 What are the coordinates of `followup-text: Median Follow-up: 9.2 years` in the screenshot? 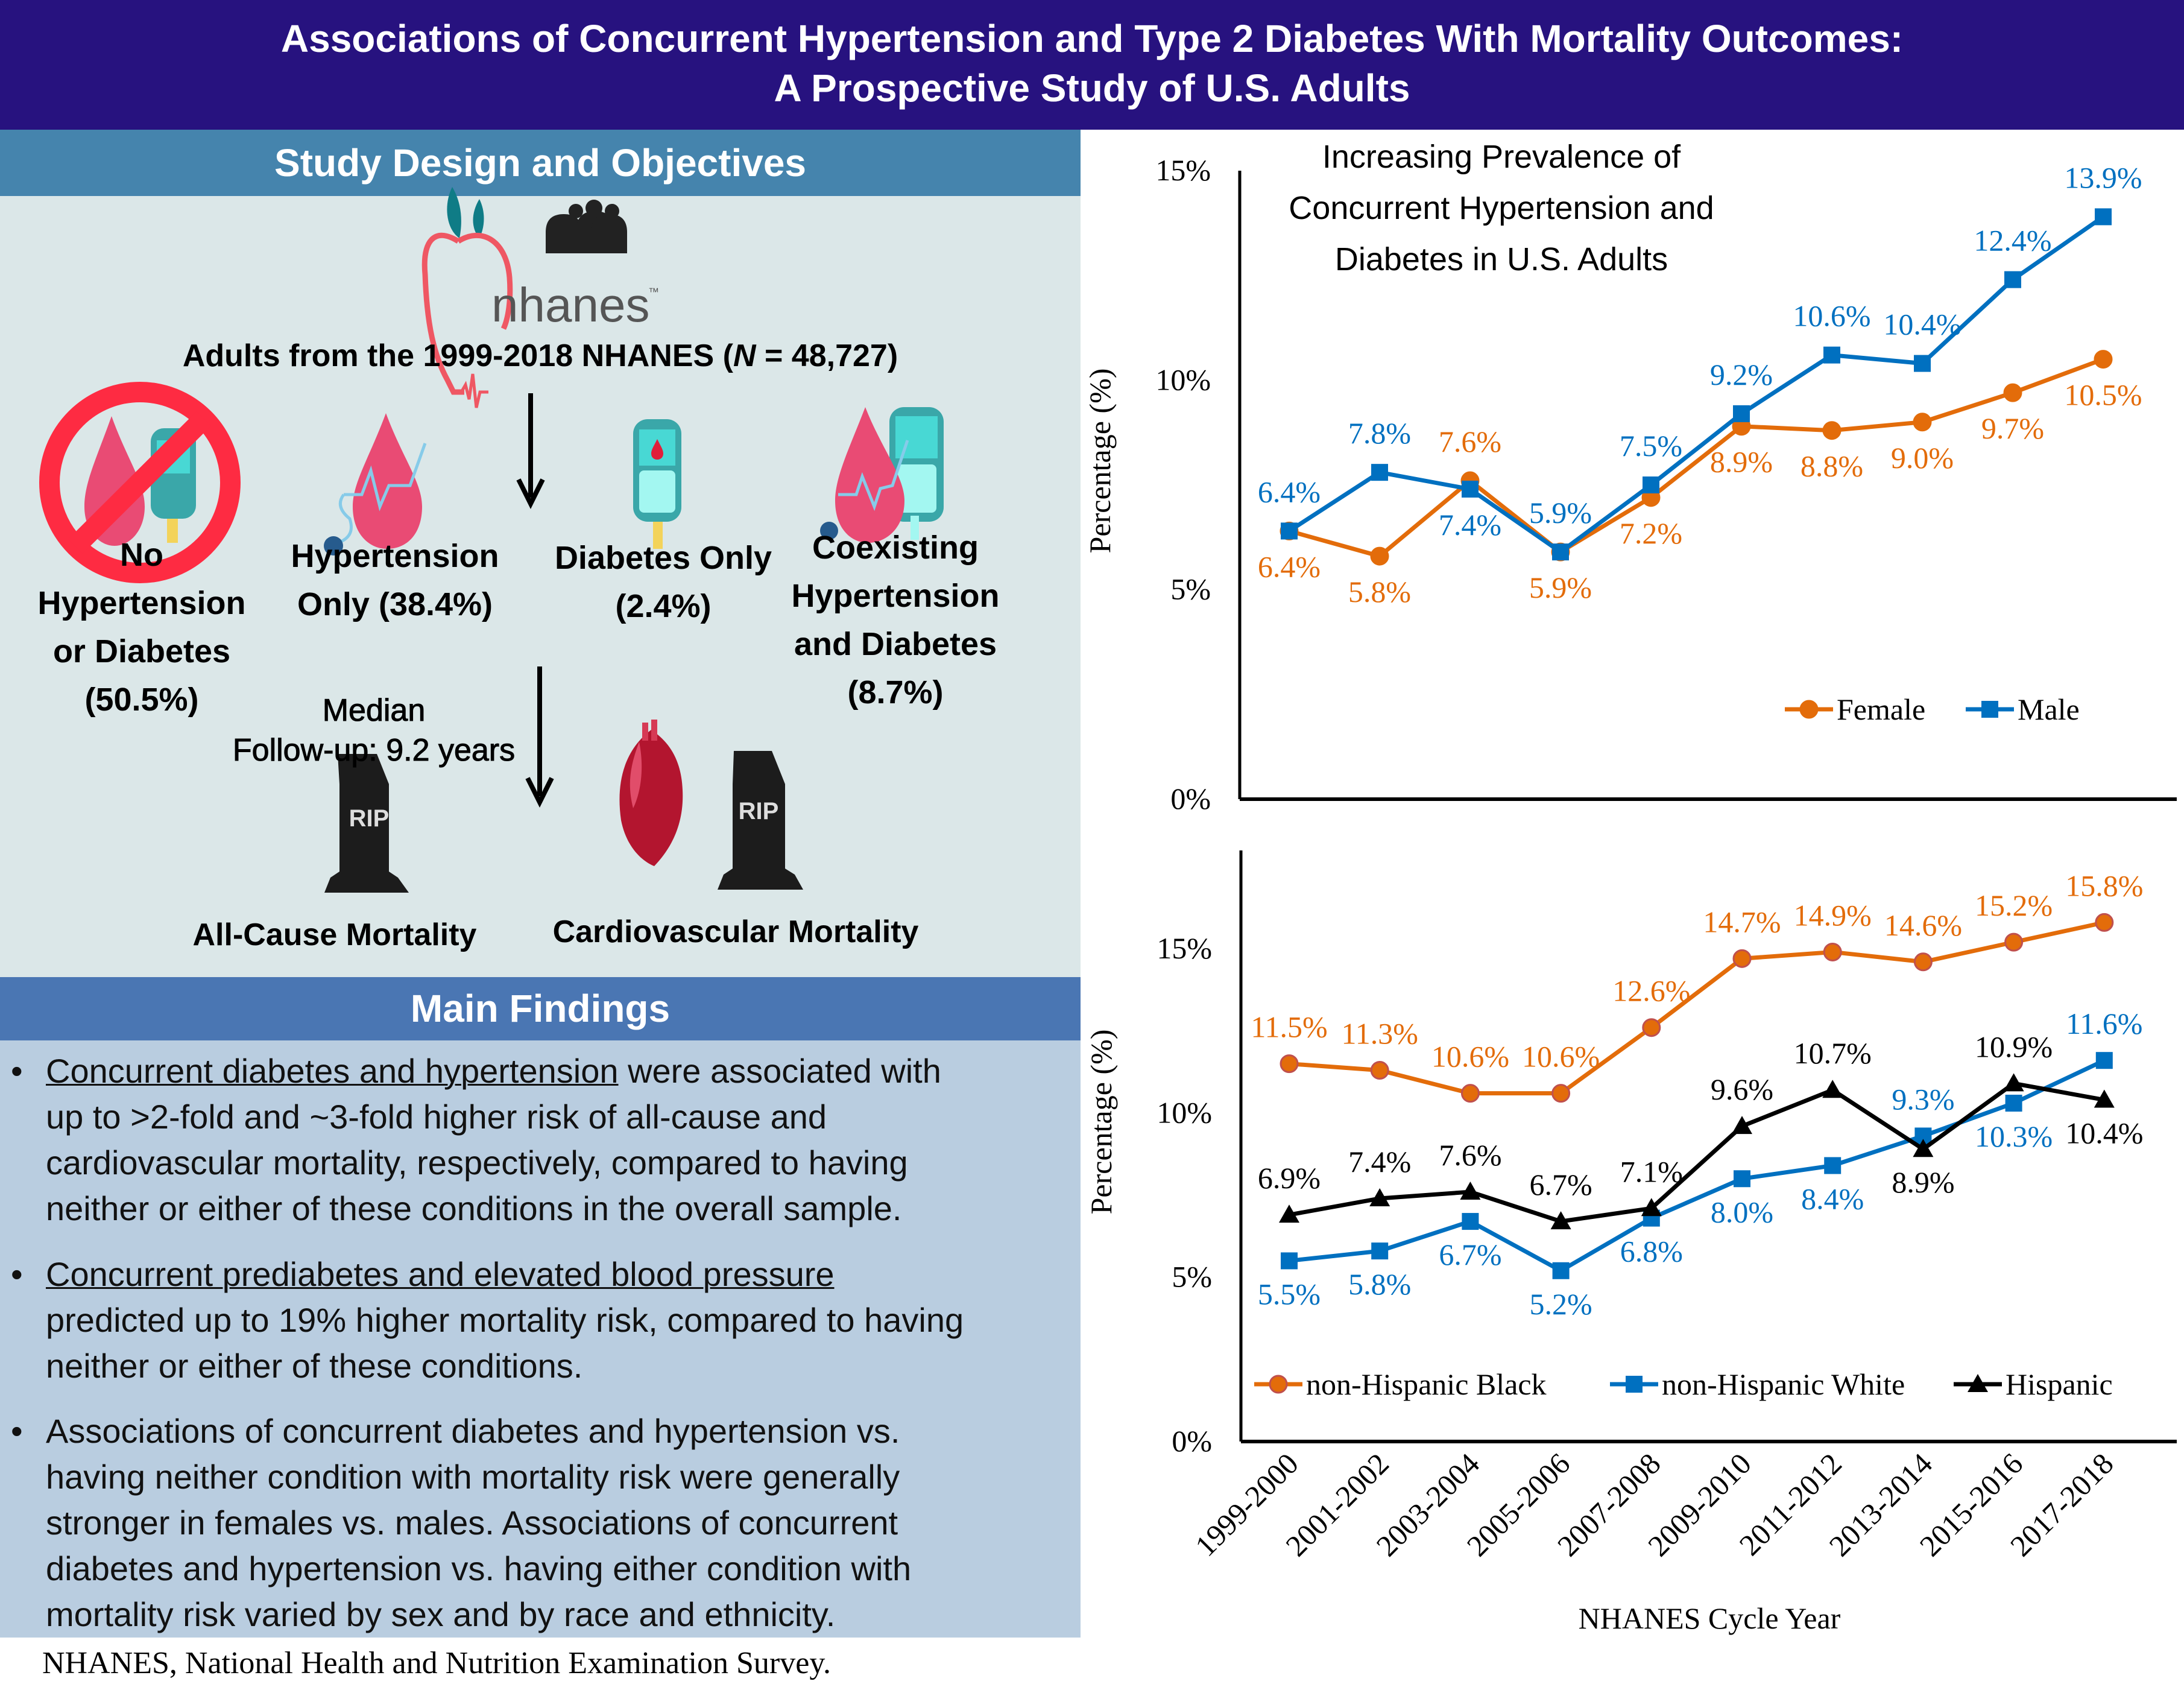 It's located at (374, 731).